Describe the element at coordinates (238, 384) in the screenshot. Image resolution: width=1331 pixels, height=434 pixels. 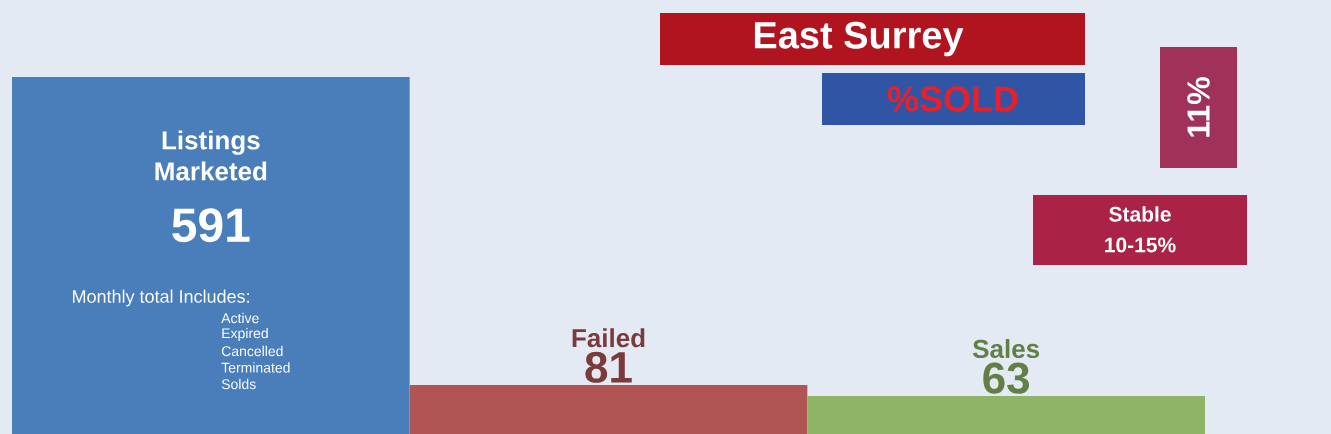
I see `annotation: Solds` at that location.